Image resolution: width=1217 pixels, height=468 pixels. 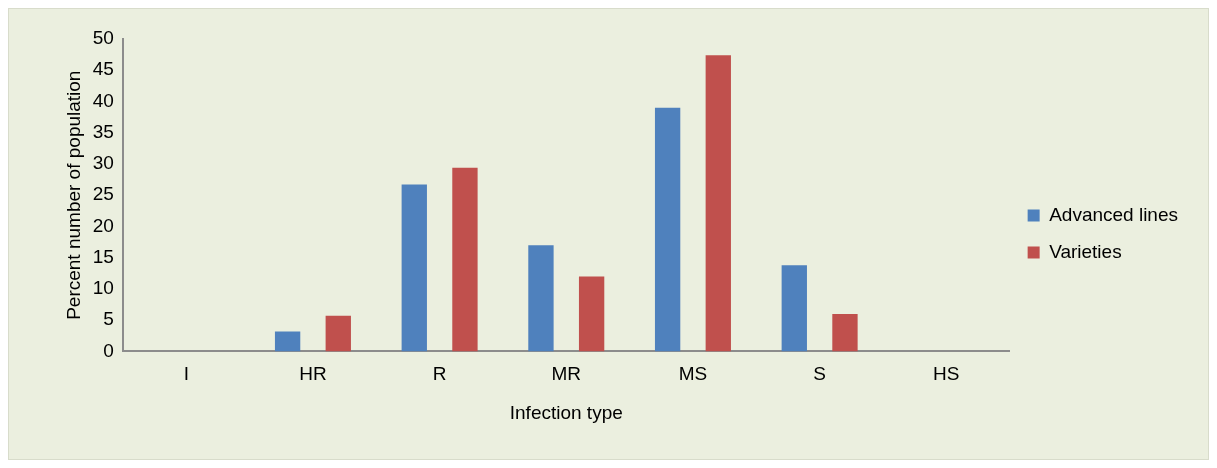 I want to click on x-tick-label: MS, so click(x=693, y=374).